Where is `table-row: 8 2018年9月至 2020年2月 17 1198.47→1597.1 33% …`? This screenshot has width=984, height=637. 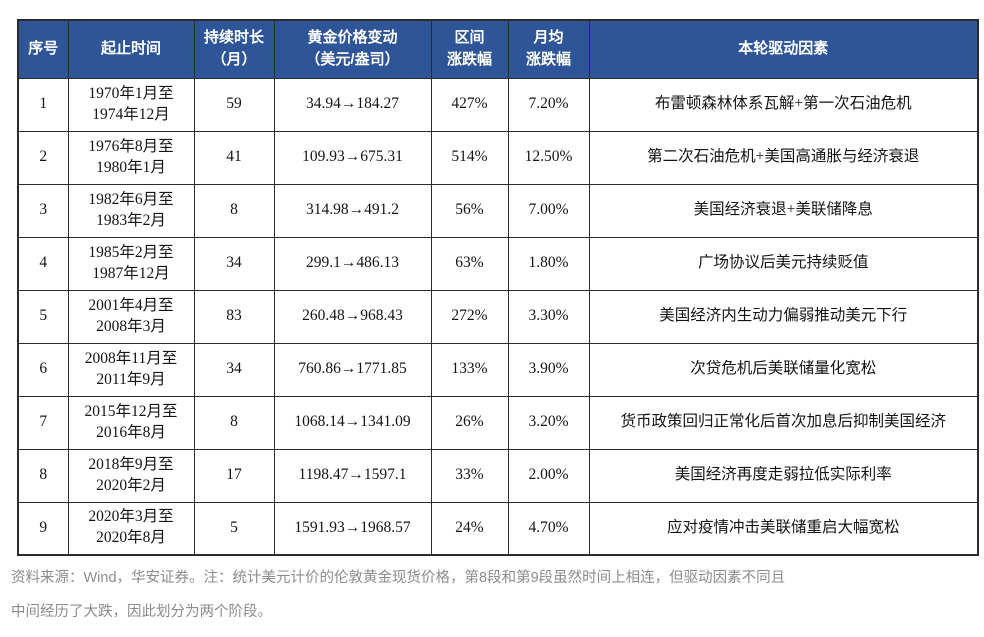 table-row: 8 2018年9月至 2020年2月 17 1198.47→1597.1 33% … is located at coordinates (498, 475).